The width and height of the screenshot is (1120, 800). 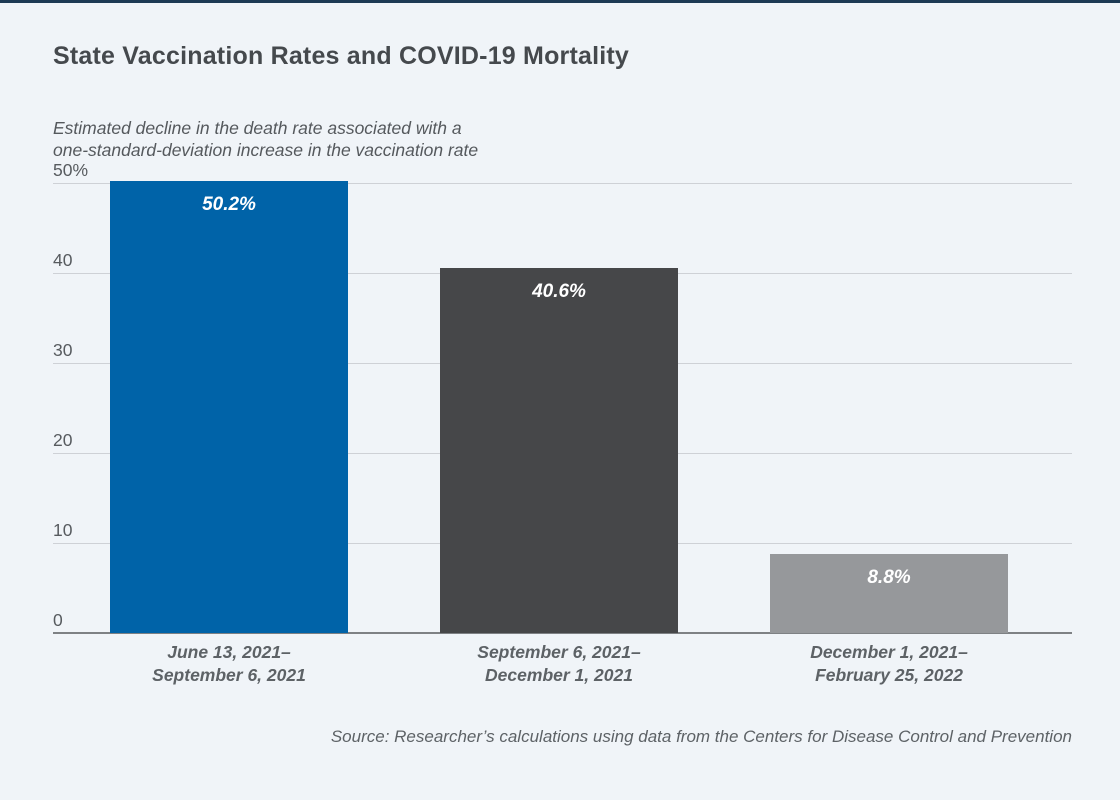 What do you see at coordinates (889, 652) in the screenshot?
I see `x-tick-label-line: December 1, 2021–` at bounding box center [889, 652].